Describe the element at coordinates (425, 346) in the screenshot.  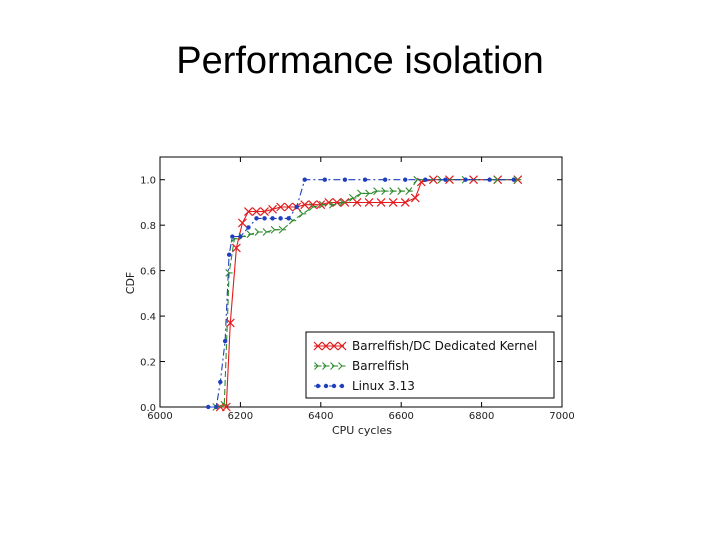
I see `legend-entry: Barrelfish/DC Dedicated Kernel` at that location.